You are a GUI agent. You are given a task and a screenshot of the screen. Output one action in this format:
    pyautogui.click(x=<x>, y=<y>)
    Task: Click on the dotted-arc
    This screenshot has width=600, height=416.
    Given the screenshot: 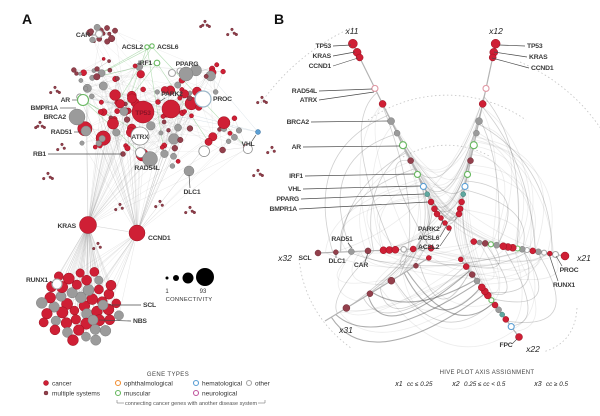 What is the action you would take?
    pyautogui.click(x=447, y=107)
    